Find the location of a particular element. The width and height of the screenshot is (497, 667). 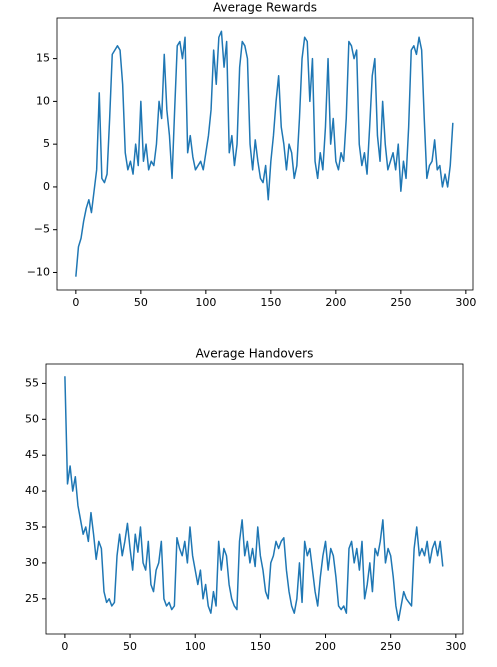

y-tick-label: 40 is located at coordinates (32, 490).